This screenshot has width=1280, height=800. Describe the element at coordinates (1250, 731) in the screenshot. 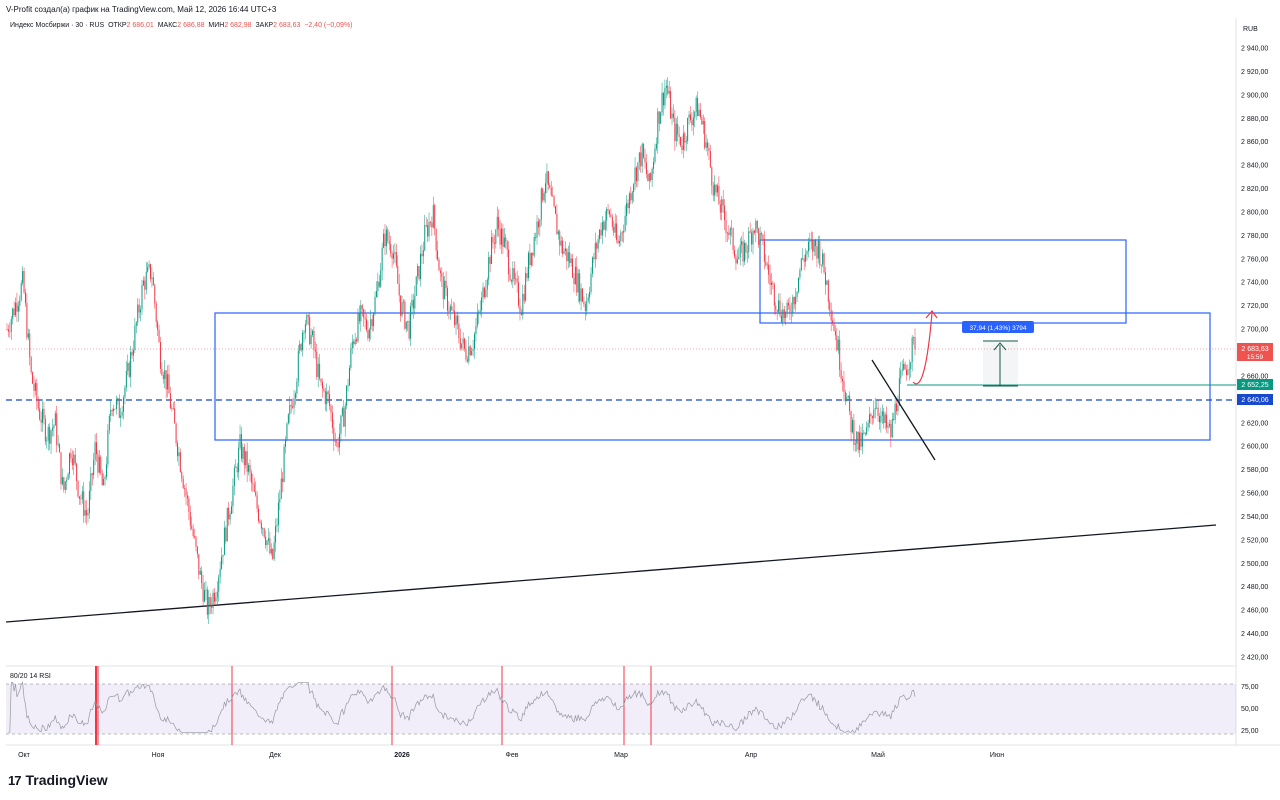

I see `rsi-tick-25: 25,00` at that location.